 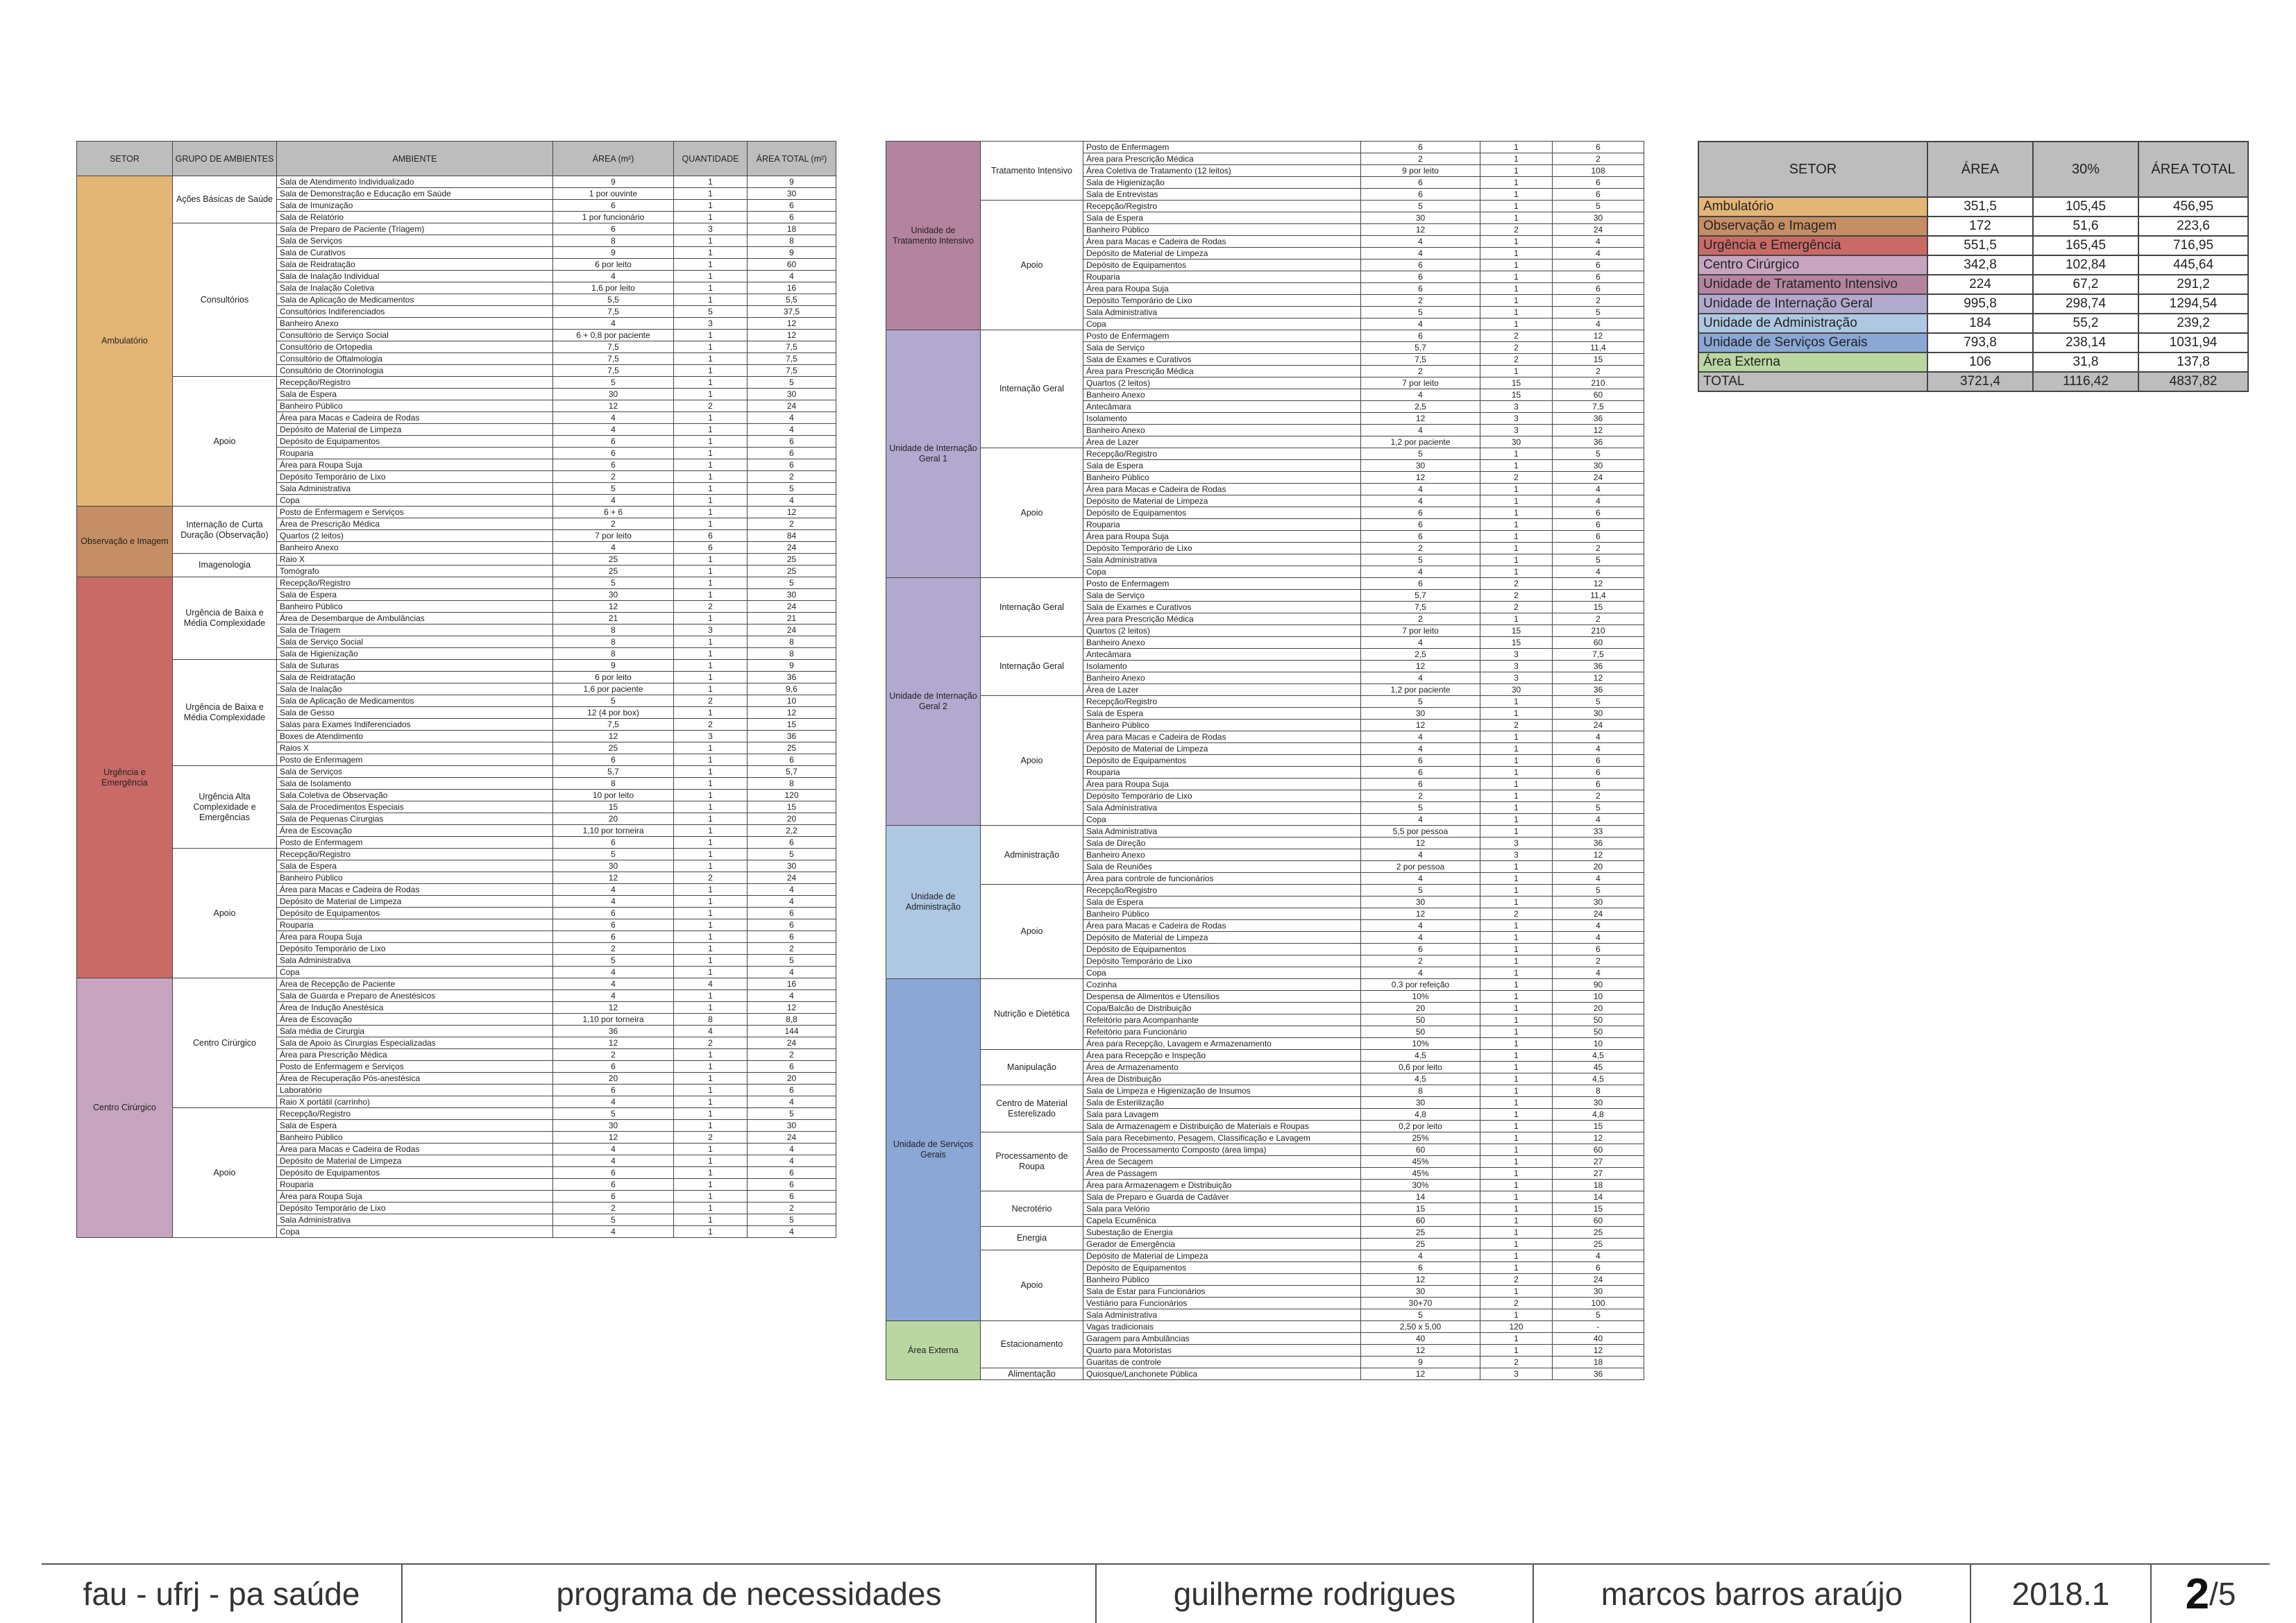 I want to click on area-cell: 12, so click(x=1420, y=725).